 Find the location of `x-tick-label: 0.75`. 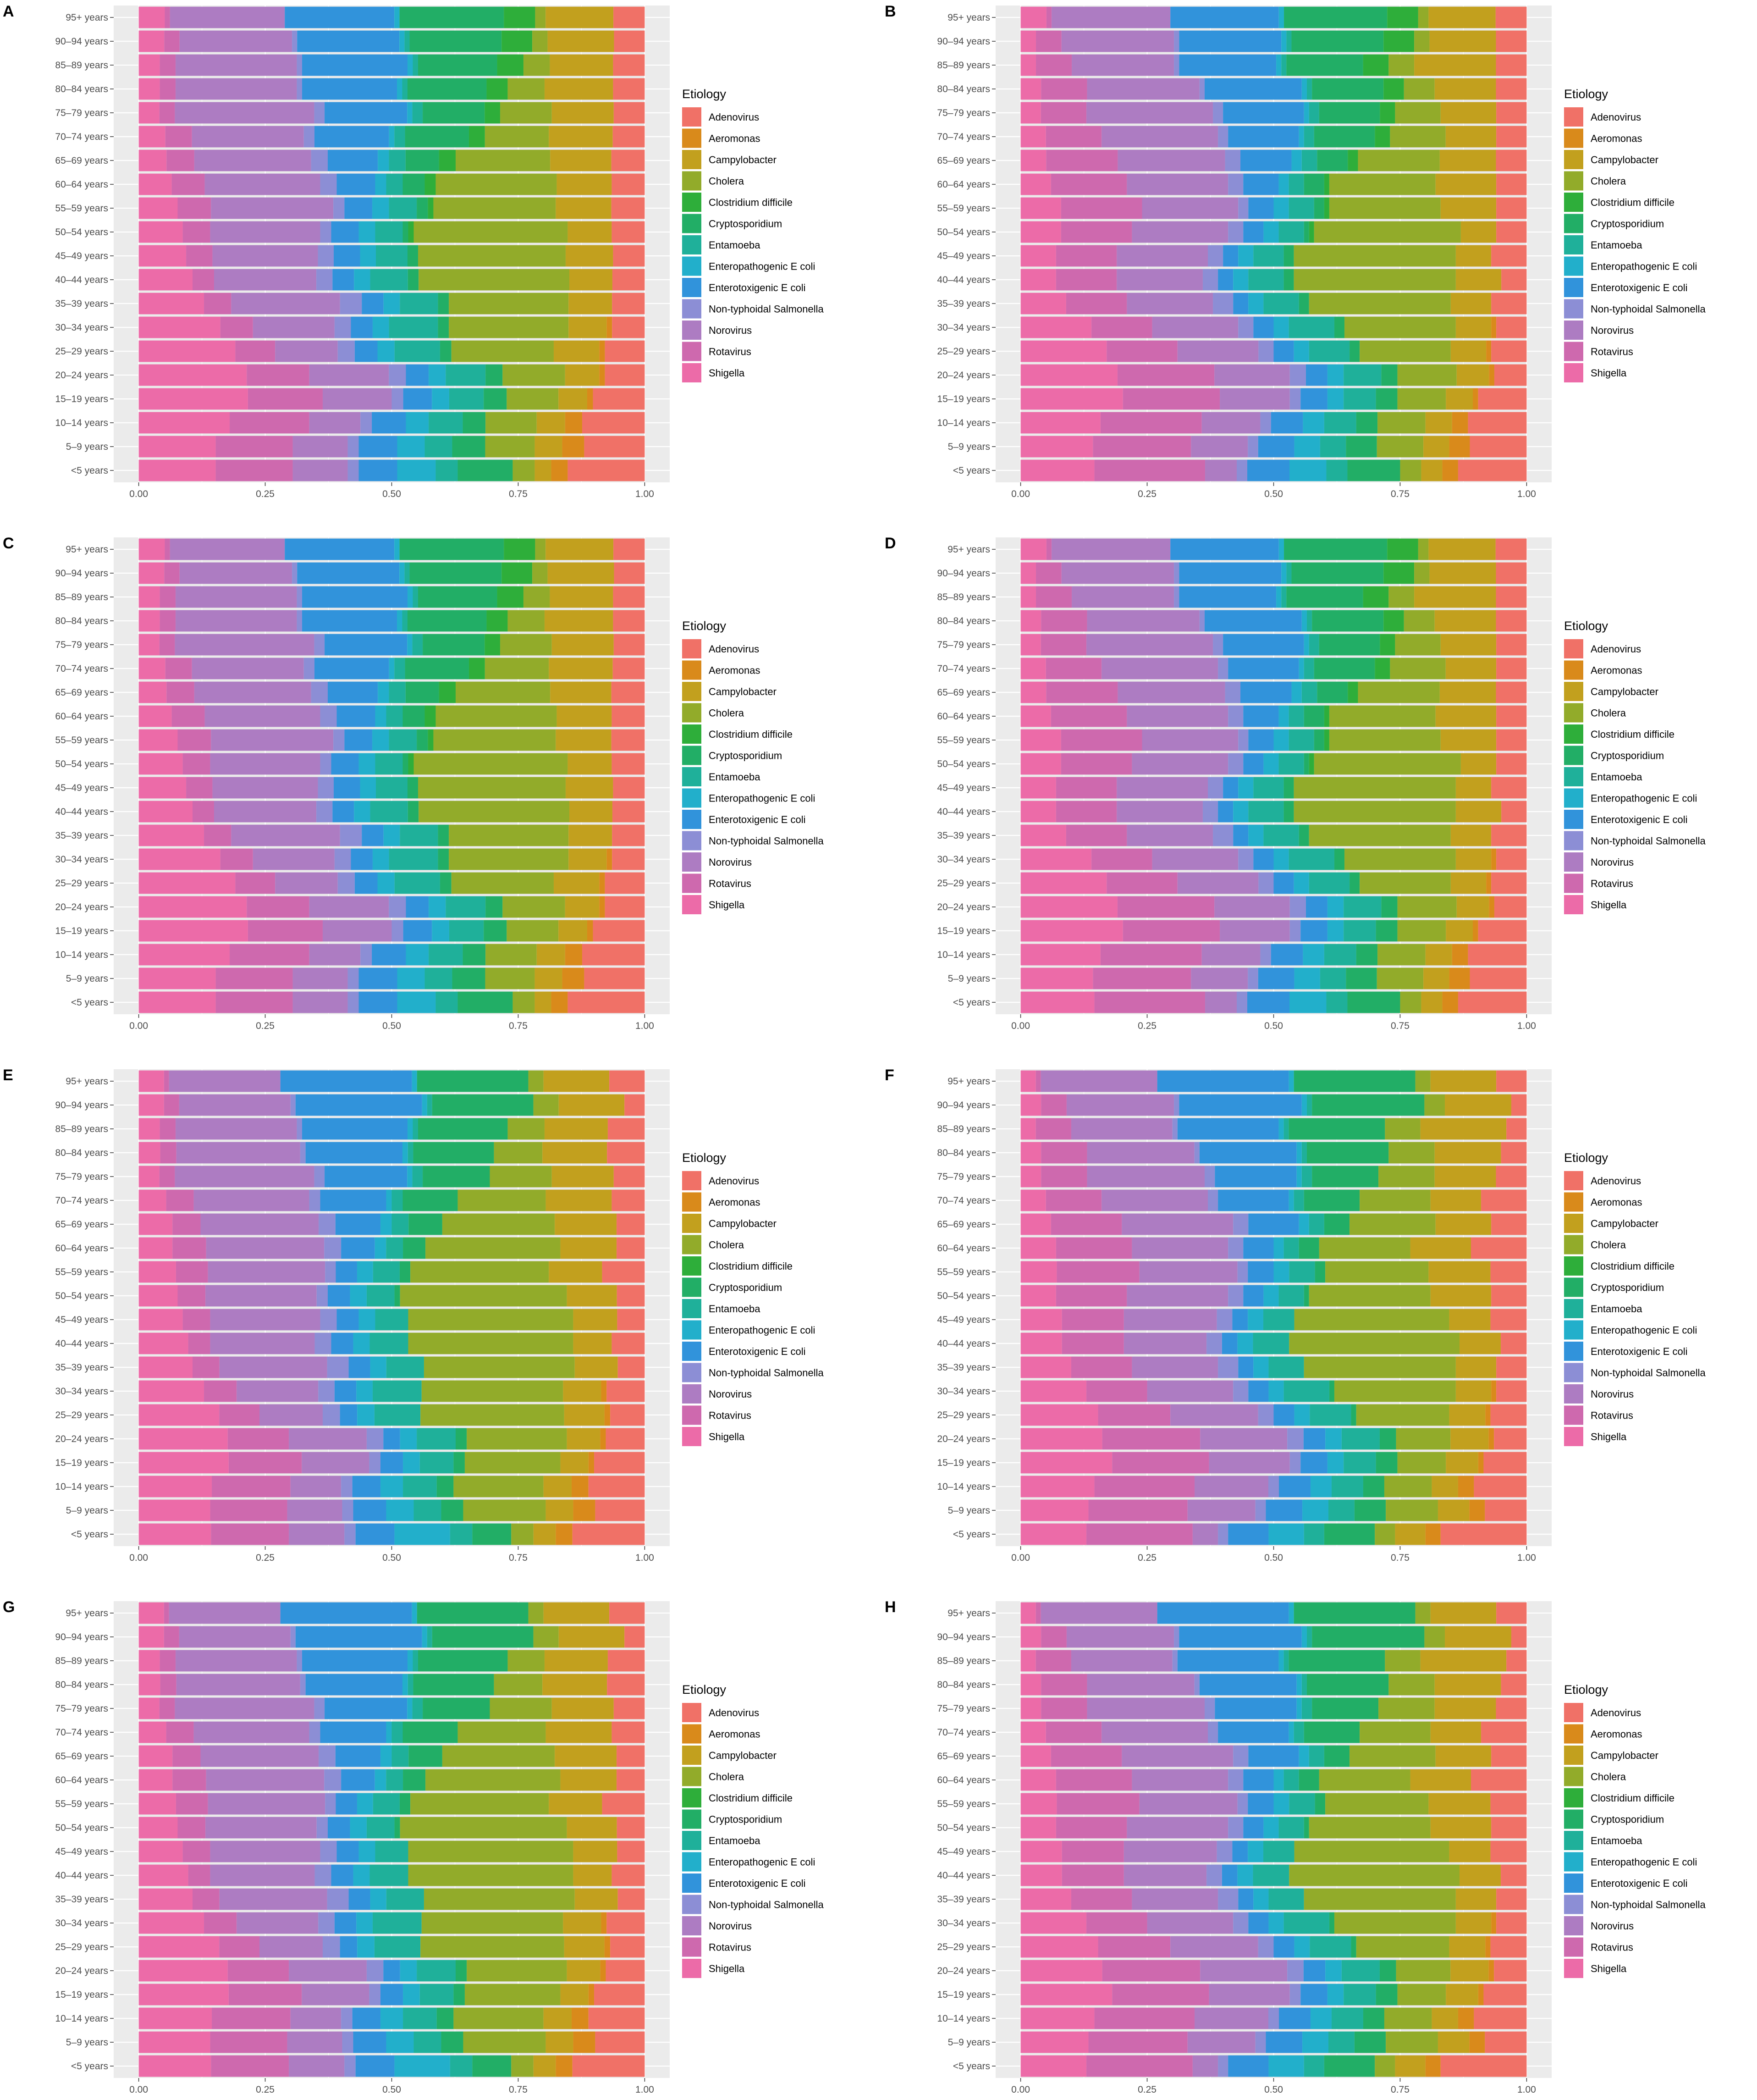

x-tick-label: 0.75 is located at coordinates (1400, 2089).